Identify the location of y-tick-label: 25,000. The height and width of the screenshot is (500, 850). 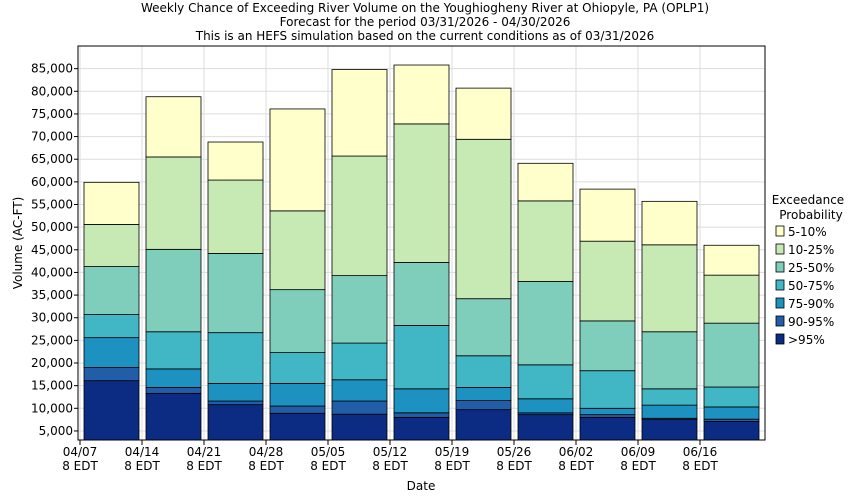
(52, 340).